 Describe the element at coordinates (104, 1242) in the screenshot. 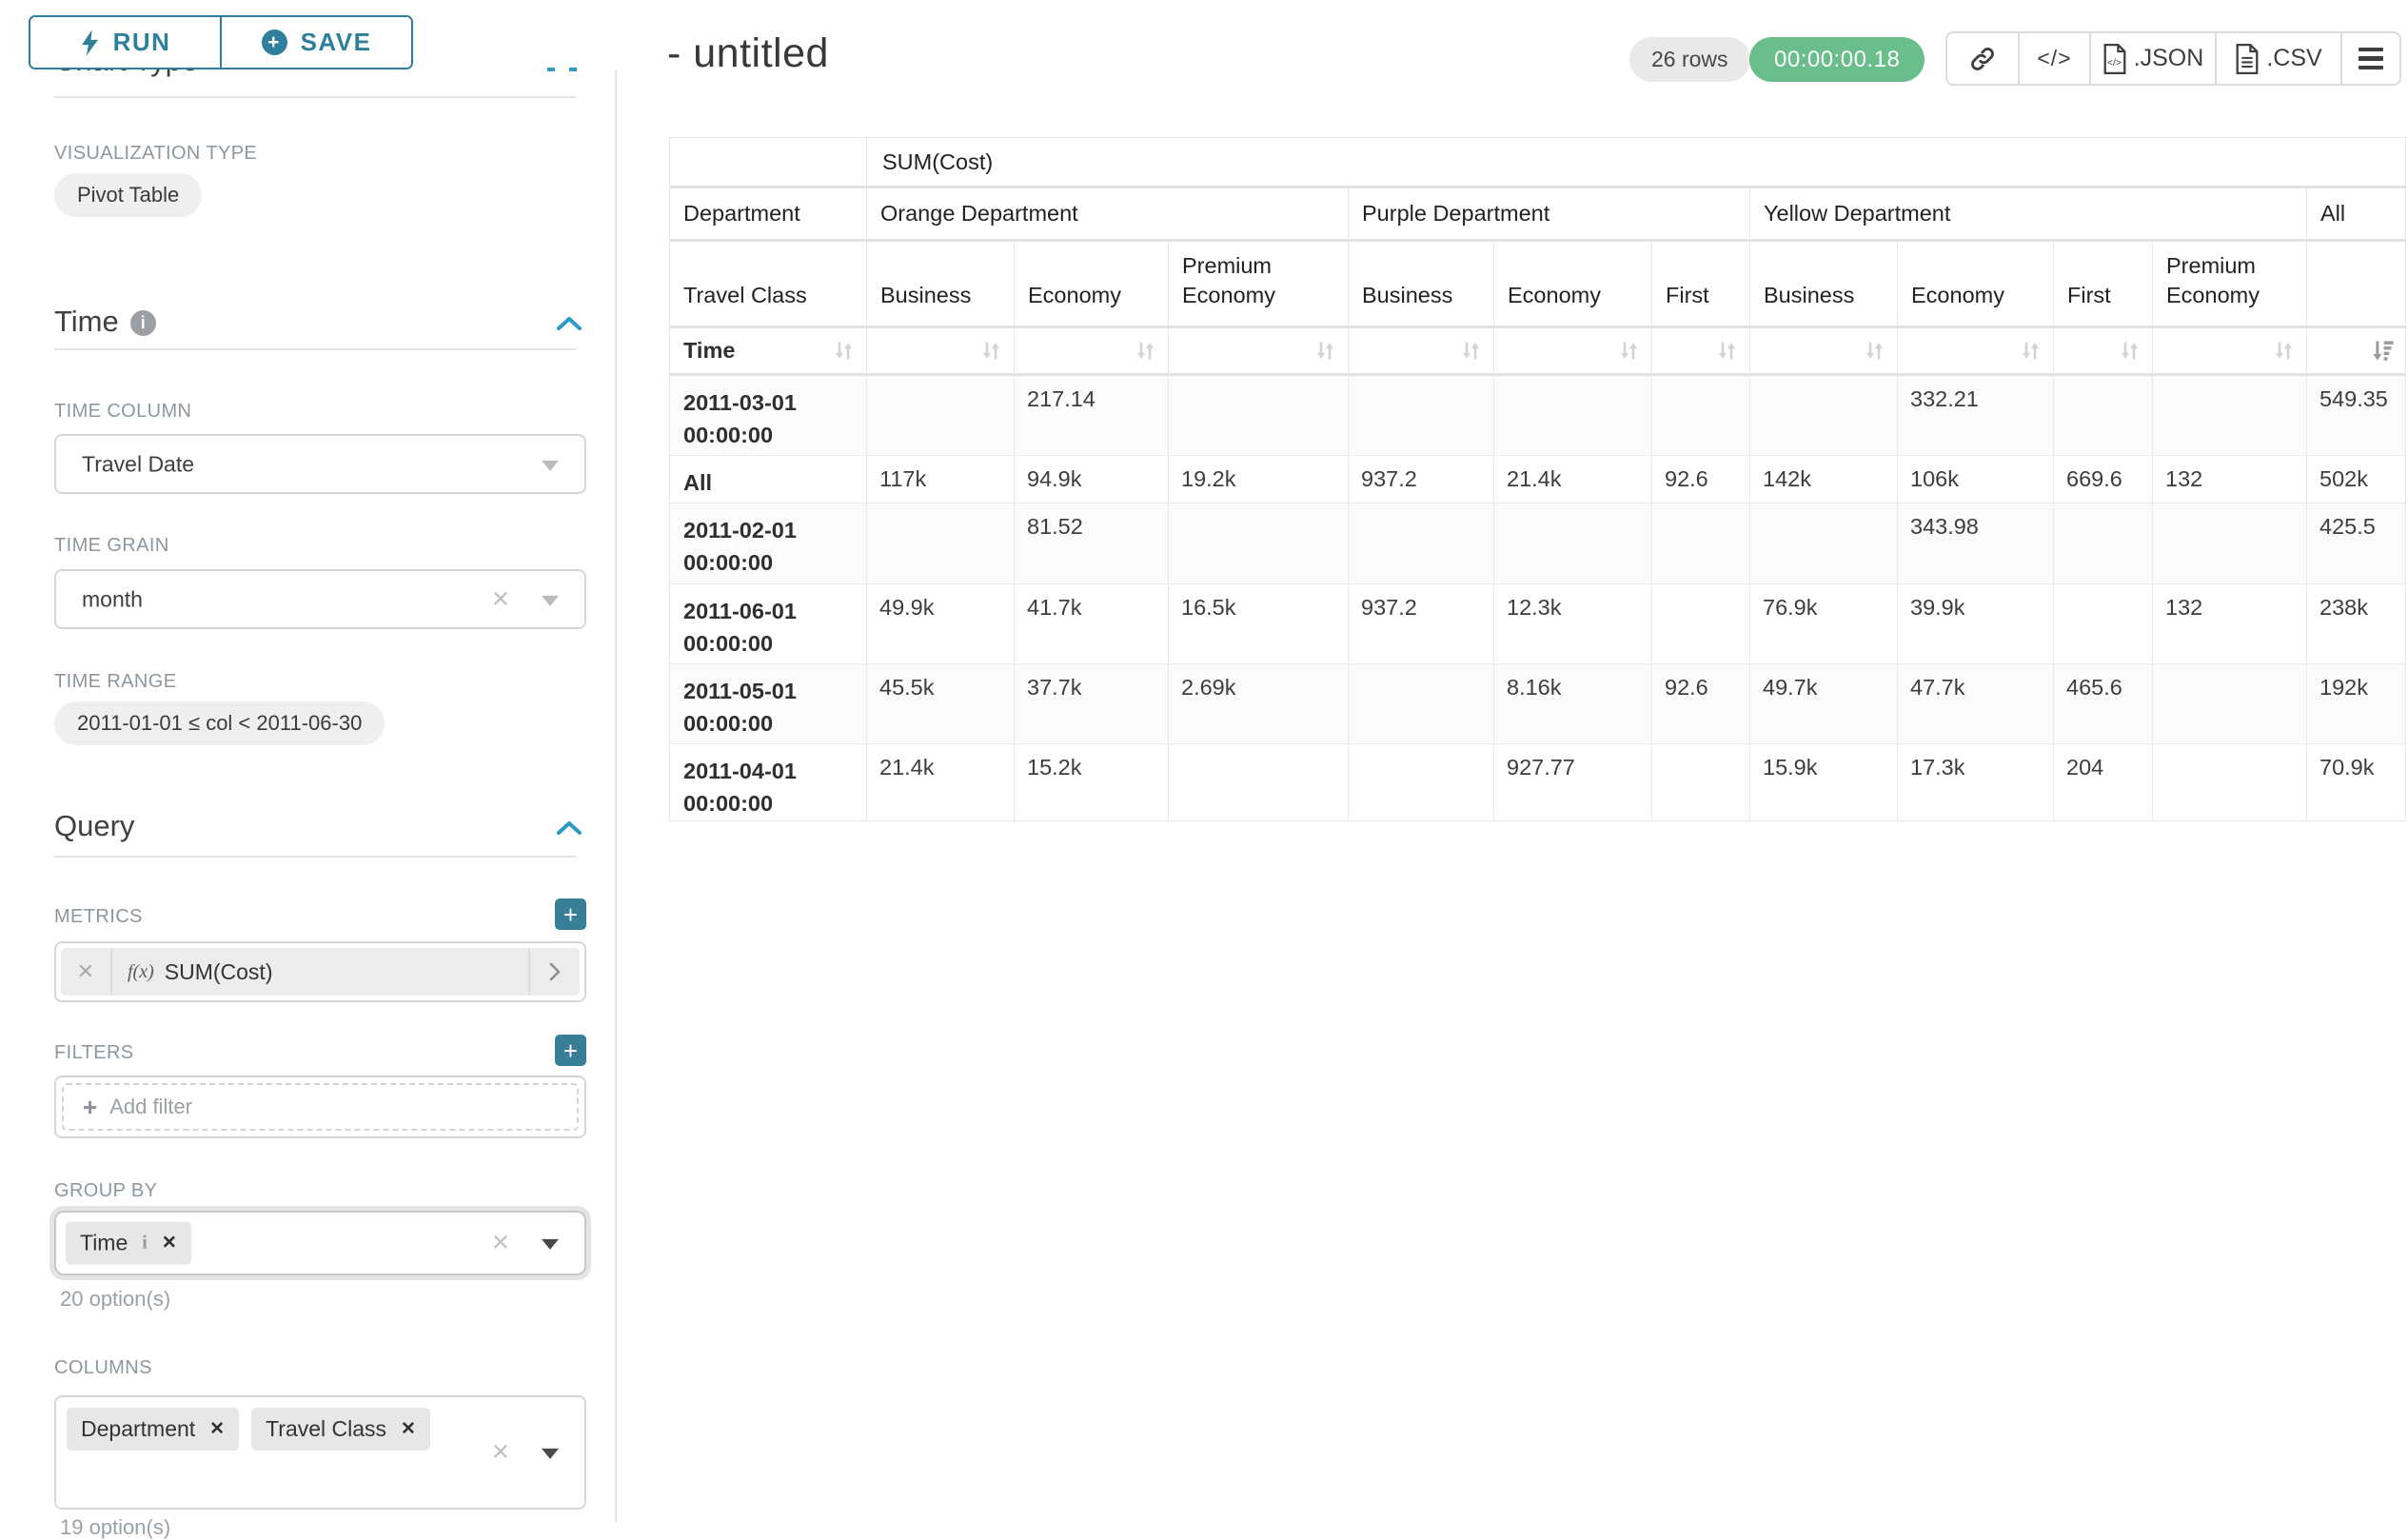

I see `tag-label: Time` at that location.